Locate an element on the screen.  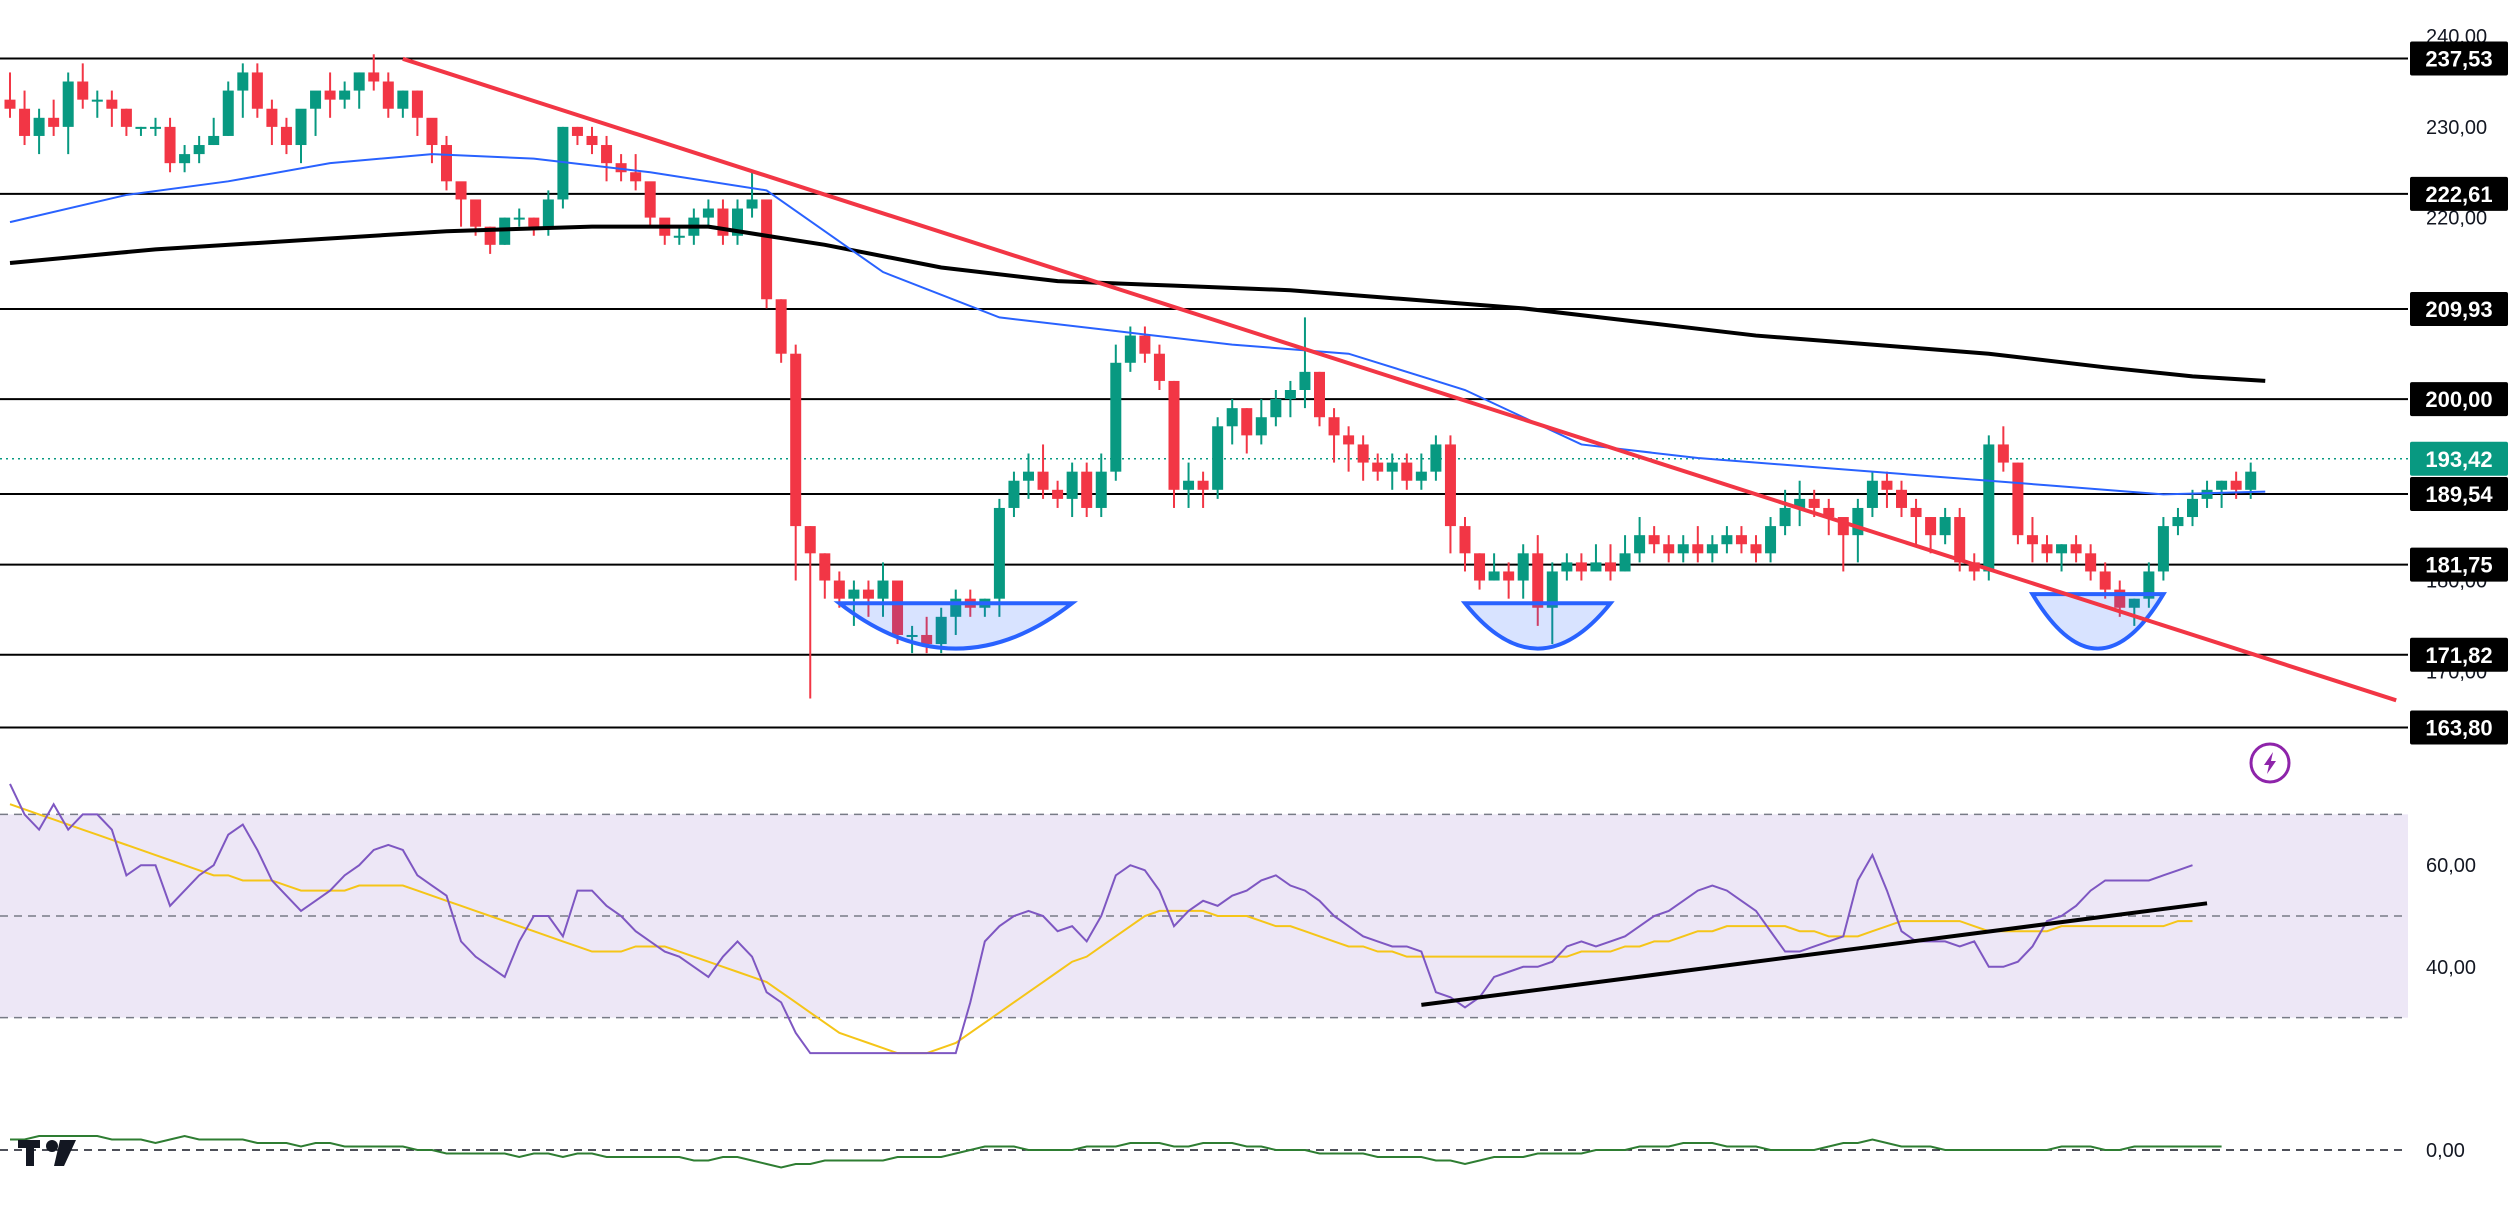
level-tag: 171,82 is located at coordinates (2459, 654).